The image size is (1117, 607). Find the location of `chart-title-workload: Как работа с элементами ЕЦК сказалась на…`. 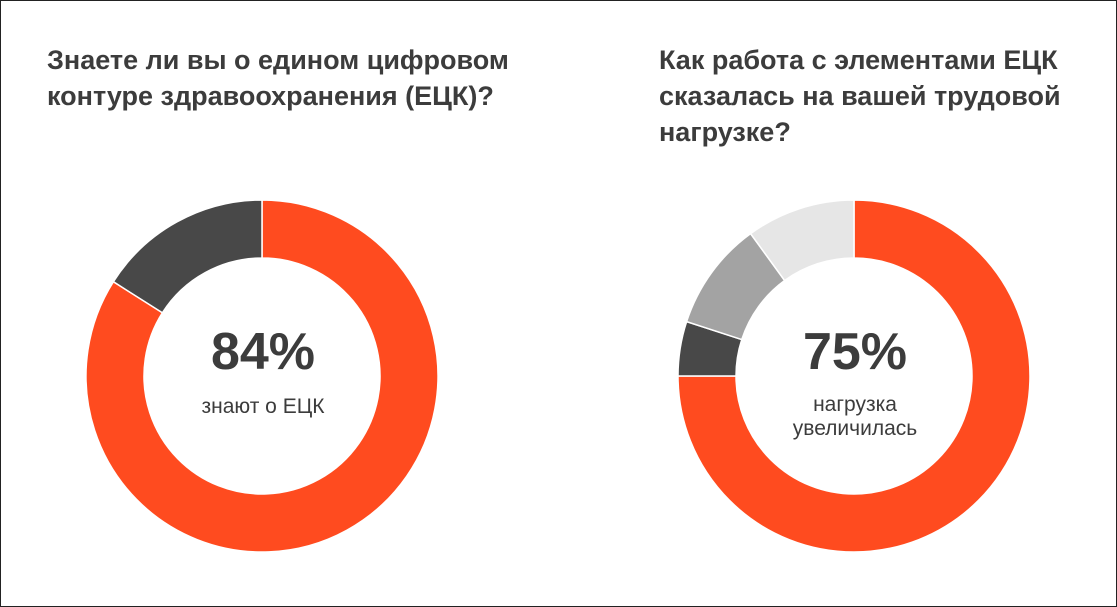

chart-title-workload: Как работа с элементами ЕЦК сказалась на… is located at coordinates (860, 96).